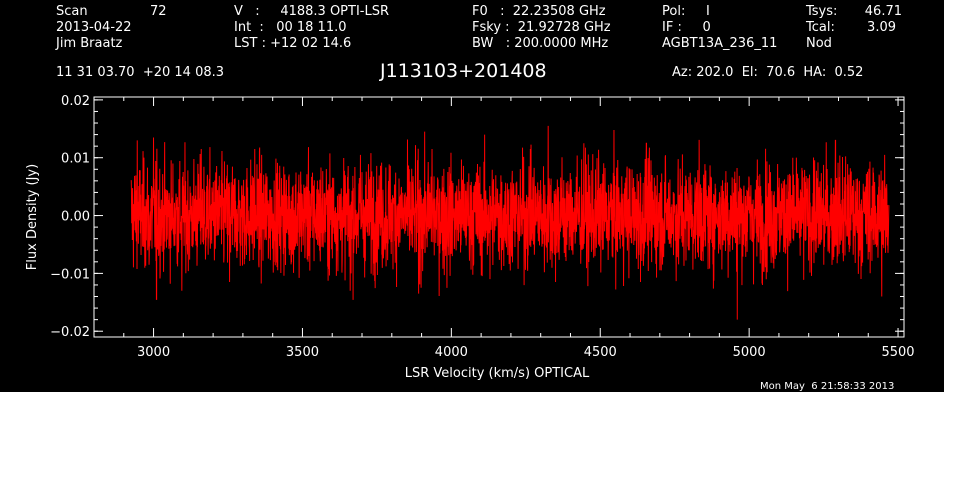  I want to click on pointing-info: Az: 202.0 El: 70.6 HA: 0.52, so click(768, 72).